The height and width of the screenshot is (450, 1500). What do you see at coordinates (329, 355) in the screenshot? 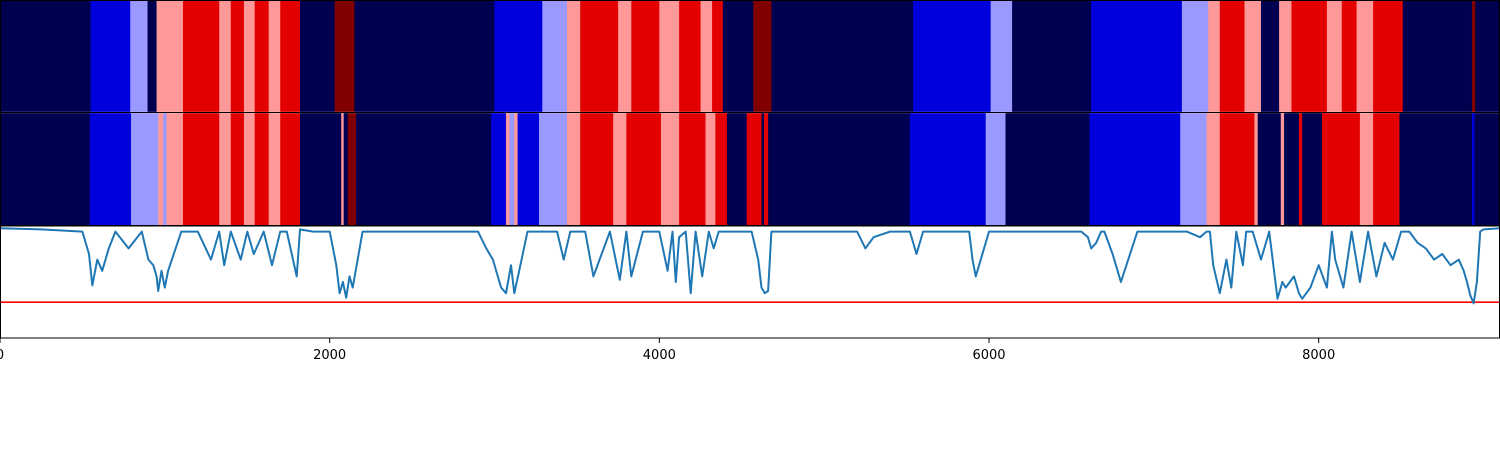
I see `x-tick-label-1: 2000` at bounding box center [329, 355].